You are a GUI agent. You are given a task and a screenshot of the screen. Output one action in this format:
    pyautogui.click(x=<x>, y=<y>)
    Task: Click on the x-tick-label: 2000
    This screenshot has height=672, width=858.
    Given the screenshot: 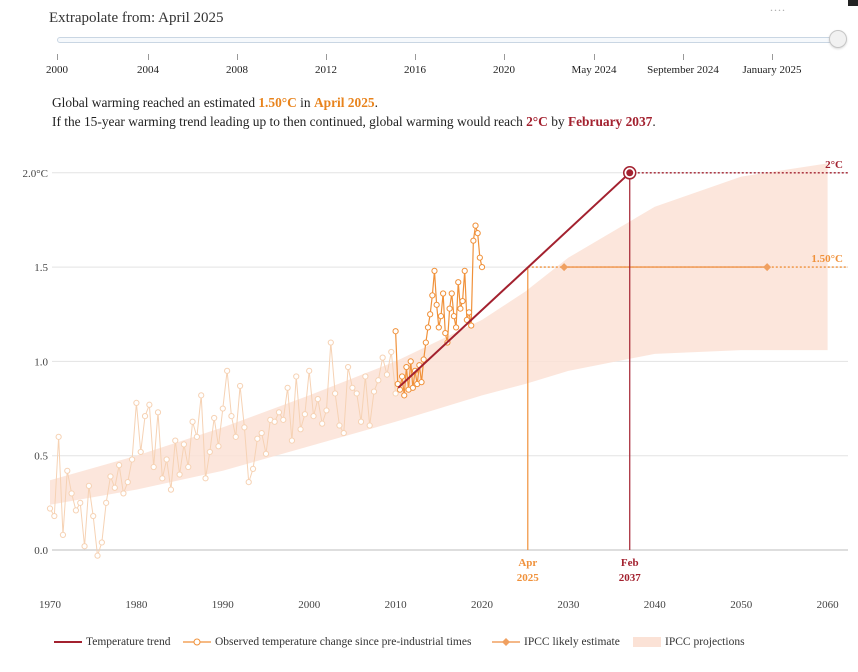 What is the action you would take?
    pyautogui.click(x=309, y=605)
    